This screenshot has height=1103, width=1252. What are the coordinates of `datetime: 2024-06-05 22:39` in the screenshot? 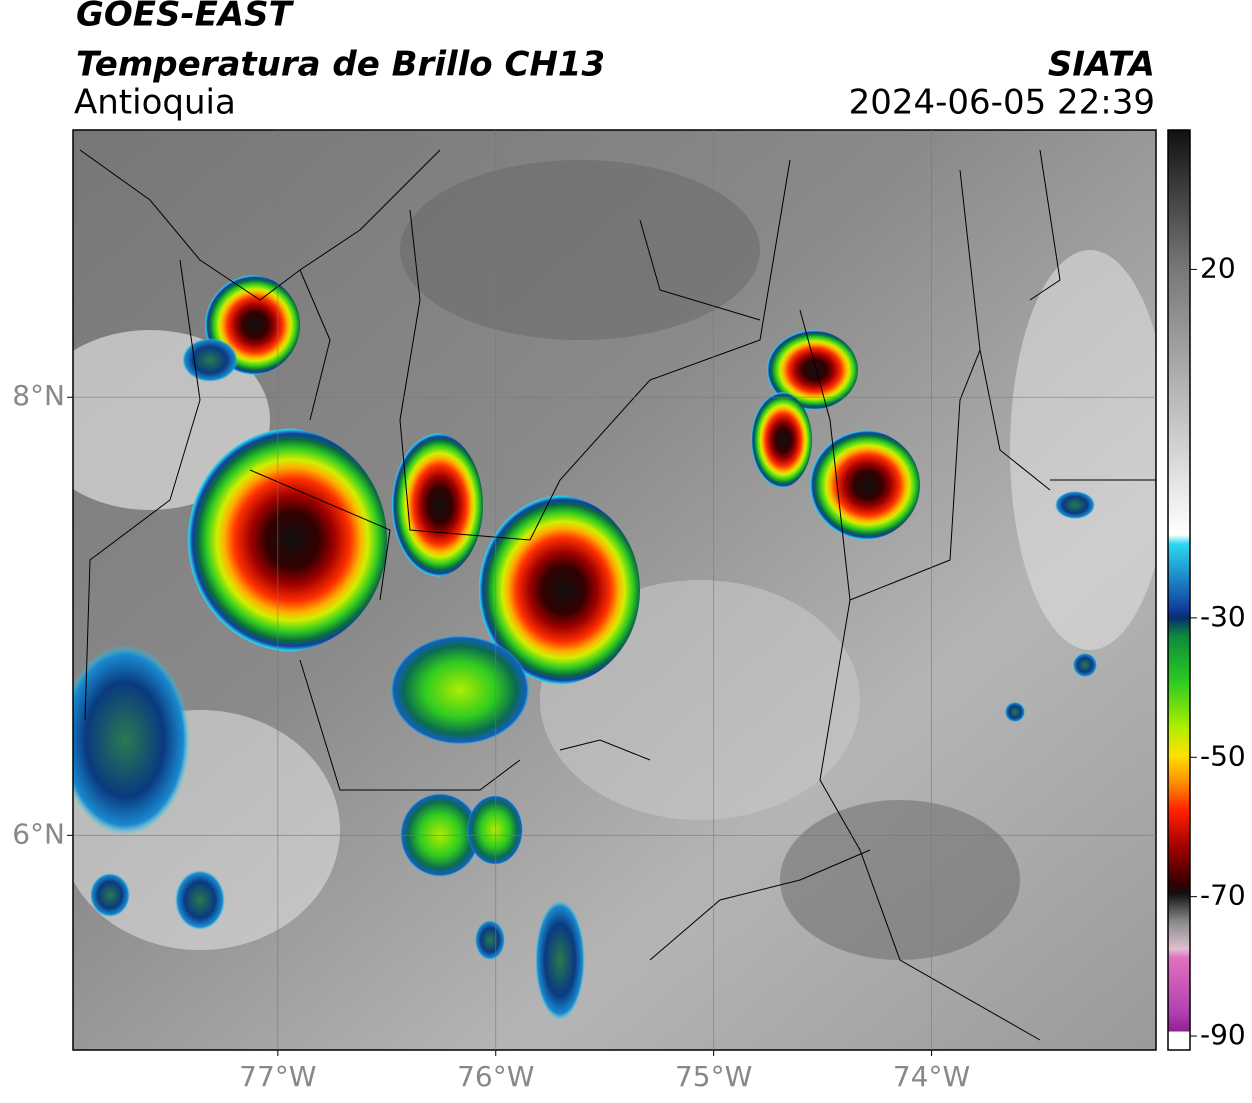 It's located at (1002, 103).